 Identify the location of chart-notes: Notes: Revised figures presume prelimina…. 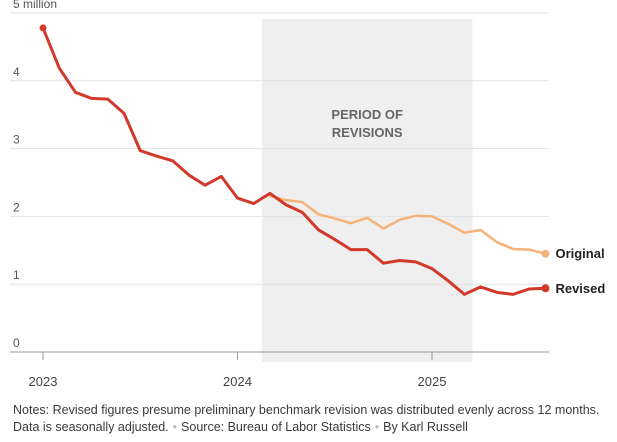
(310, 419).